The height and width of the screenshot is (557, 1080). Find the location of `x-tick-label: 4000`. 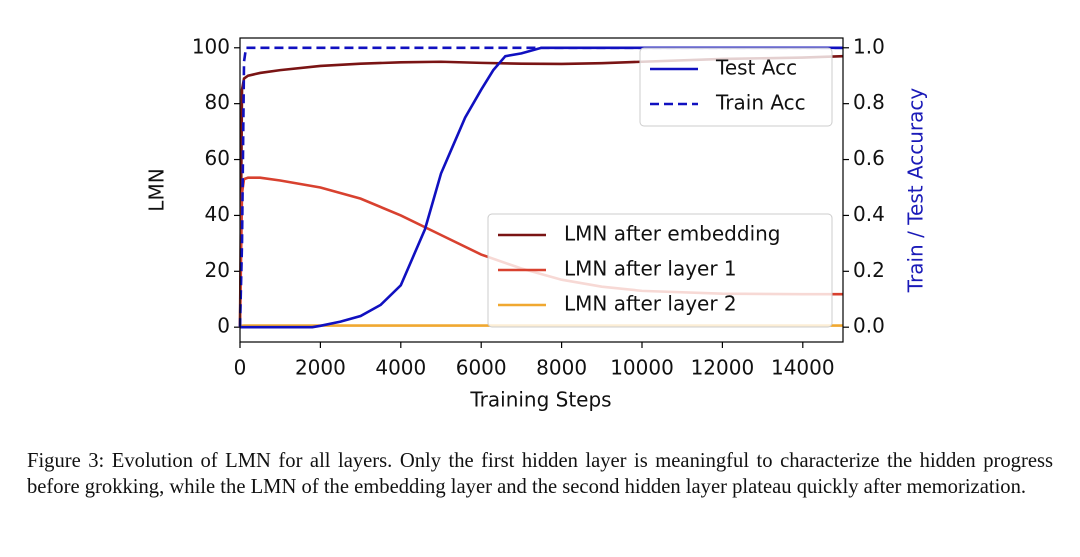

x-tick-label: 4000 is located at coordinates (400, 368).